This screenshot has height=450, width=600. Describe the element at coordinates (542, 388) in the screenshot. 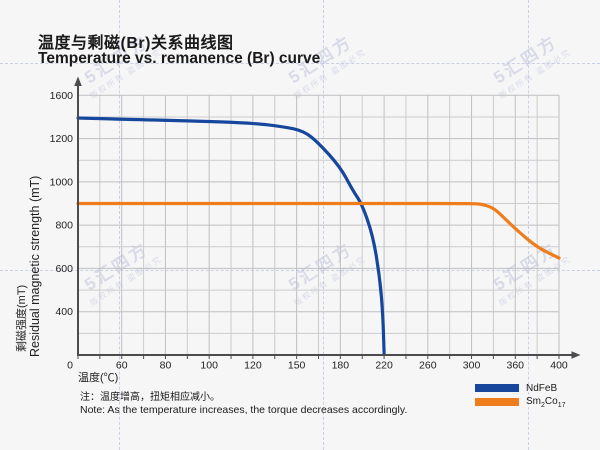

I see `legend-label-ndfeb: NdFeB` at that location.